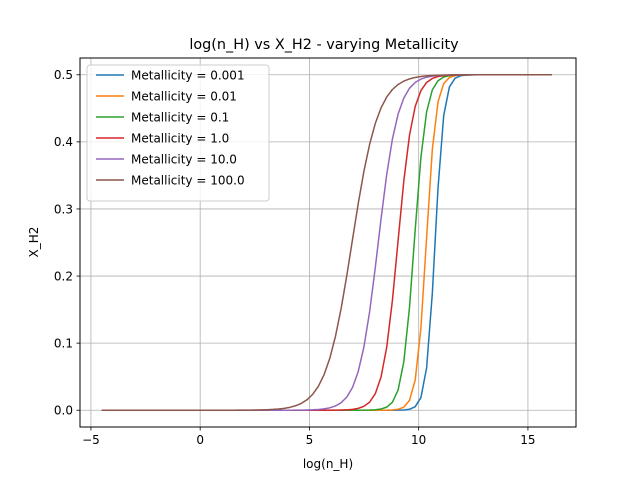 The height and width of the screenshot is (484, 640). Describe the element at coordinates (527, 440) in the screenshot. I see `x-tick-label: 15` at that location.